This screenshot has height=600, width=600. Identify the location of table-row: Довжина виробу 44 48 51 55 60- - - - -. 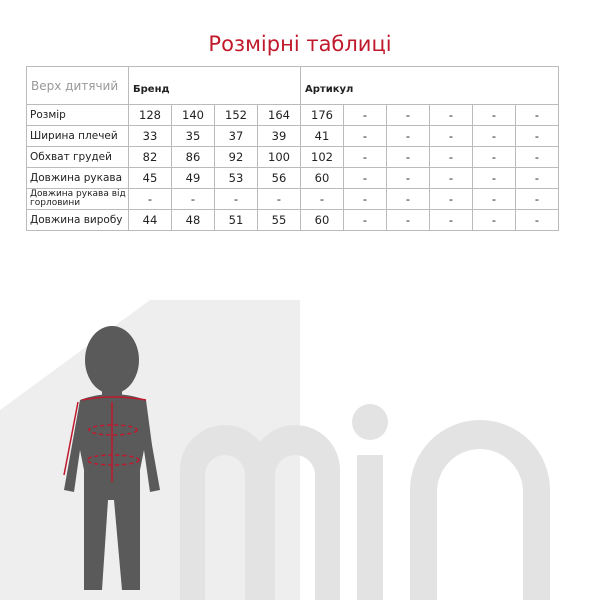
(292, 220).